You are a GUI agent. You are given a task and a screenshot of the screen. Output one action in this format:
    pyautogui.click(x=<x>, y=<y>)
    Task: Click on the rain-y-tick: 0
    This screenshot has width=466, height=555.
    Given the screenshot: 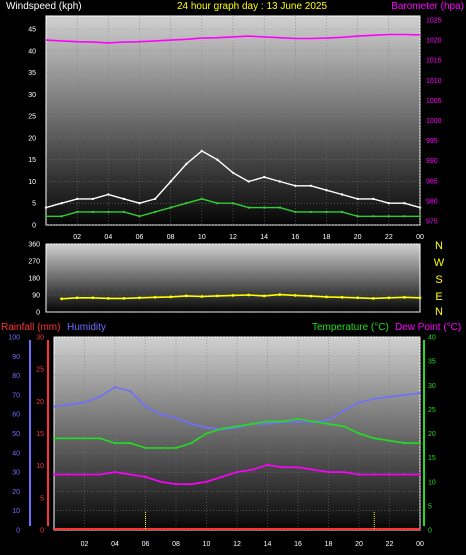 What is the action you would take?
    pyautogui.click(x=42, y=531)
    